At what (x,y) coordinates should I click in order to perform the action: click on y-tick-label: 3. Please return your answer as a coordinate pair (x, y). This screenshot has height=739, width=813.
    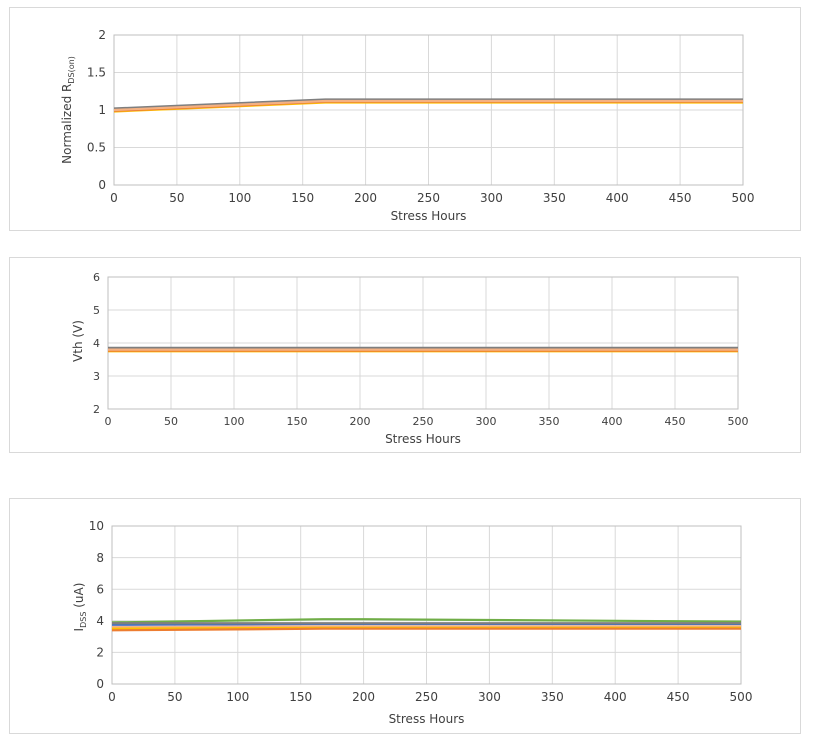
    Looking at the image, I should click on (96, 376).